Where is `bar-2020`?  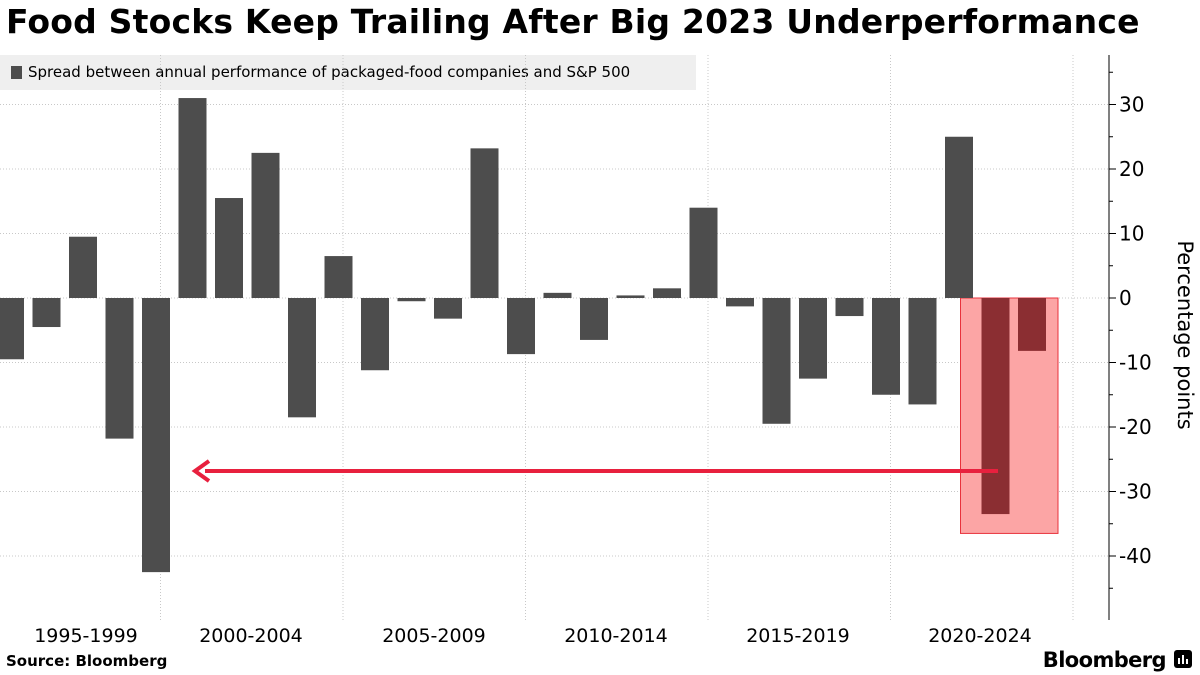
bar-2020 is located at coordinates (922, 351).